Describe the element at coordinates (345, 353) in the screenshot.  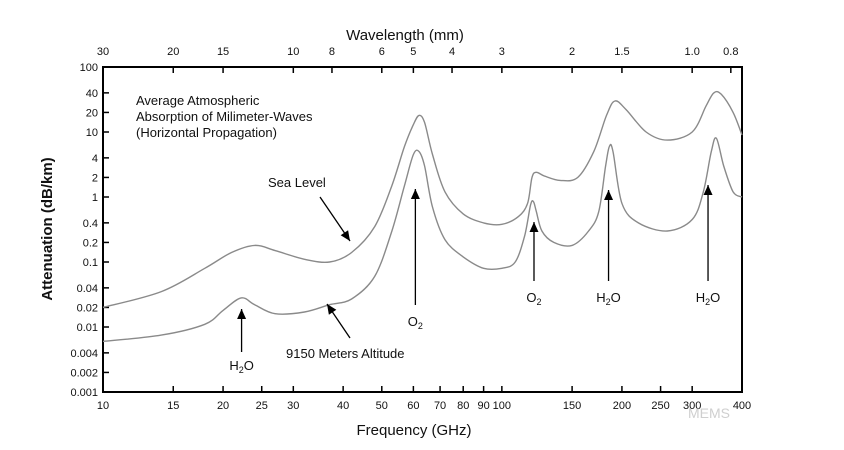
I see `altitude-label: 9150 Meters Altitude` at that location.